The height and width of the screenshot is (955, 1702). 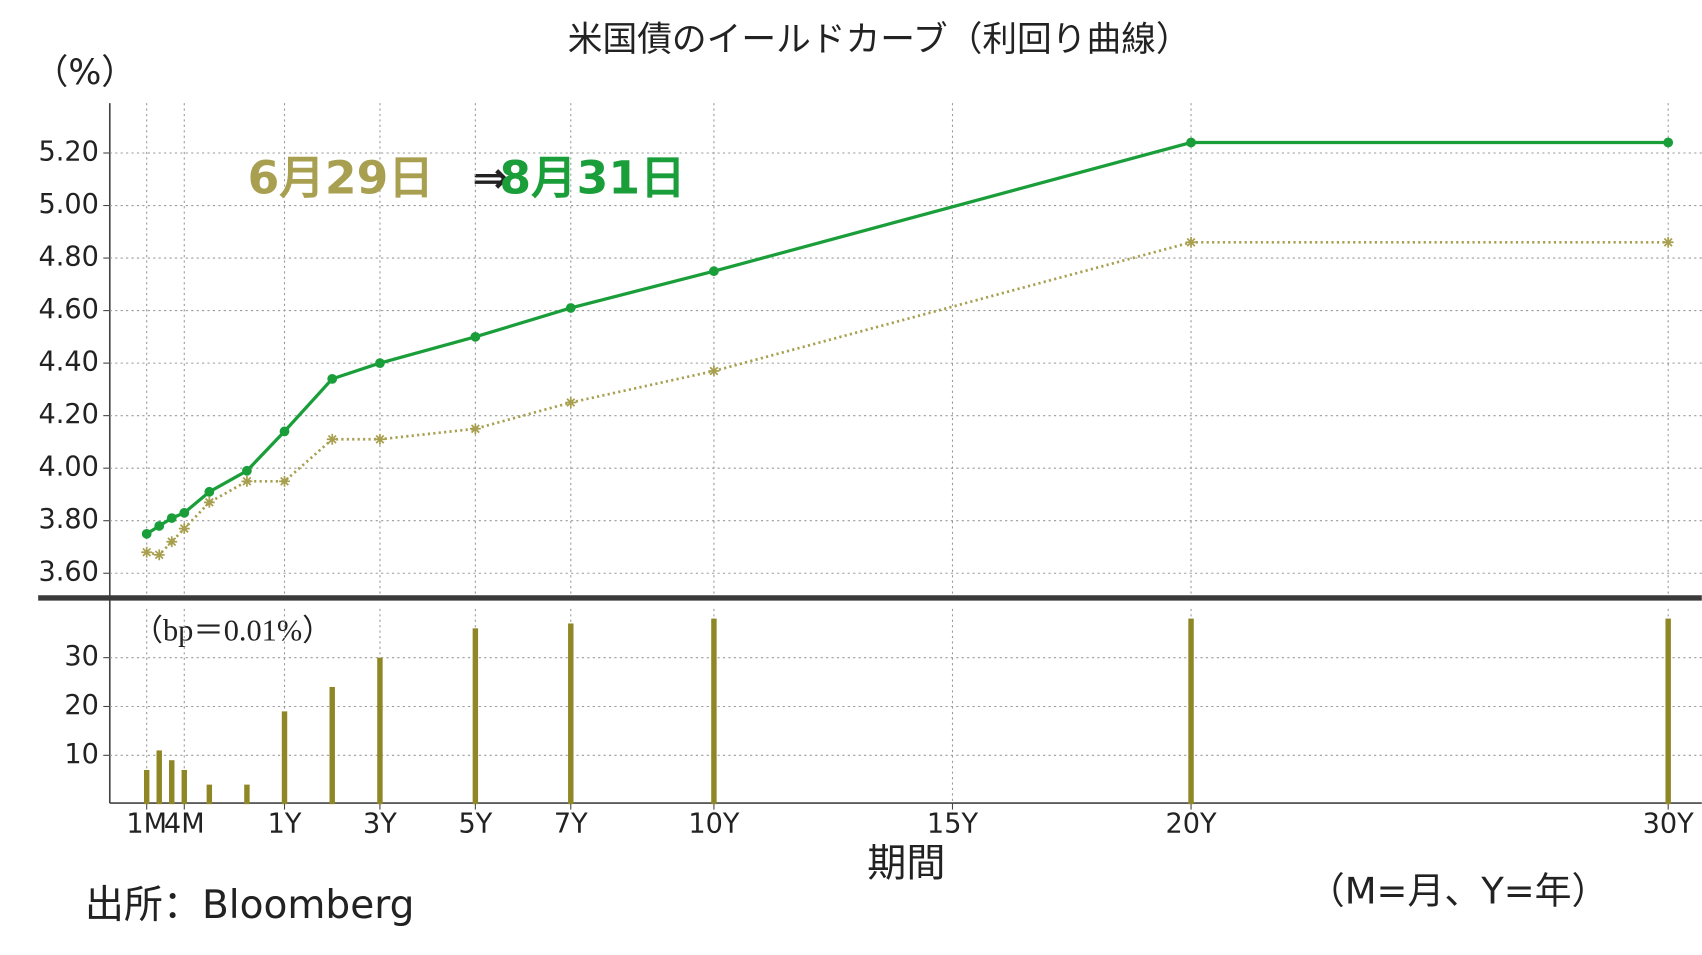 I want to click on x-tick-label: 30Y, so click(x=1669, y=823).